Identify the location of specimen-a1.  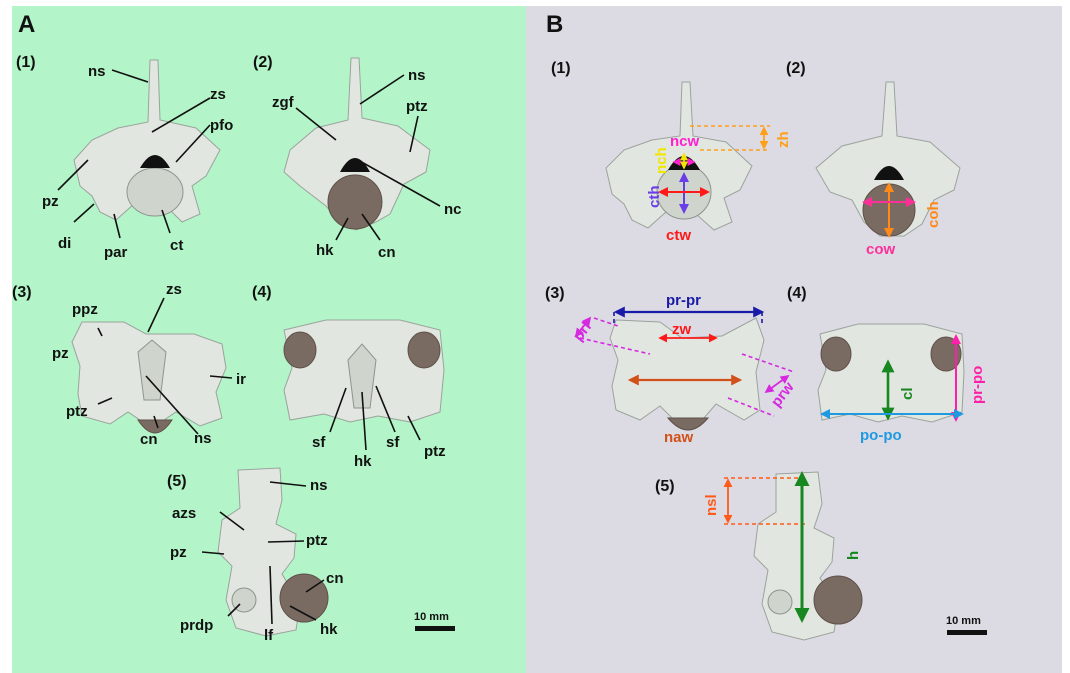
(147, 141).